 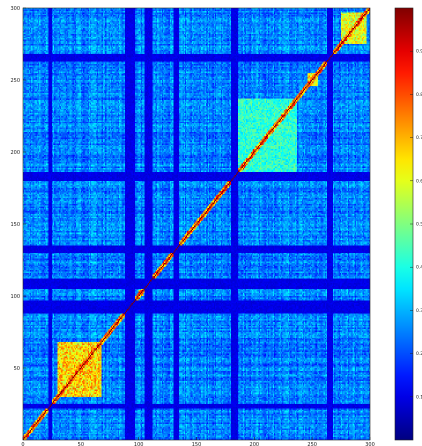 I want to click on colorbar-tick-label: 0.9, so click(x=419, y=52).